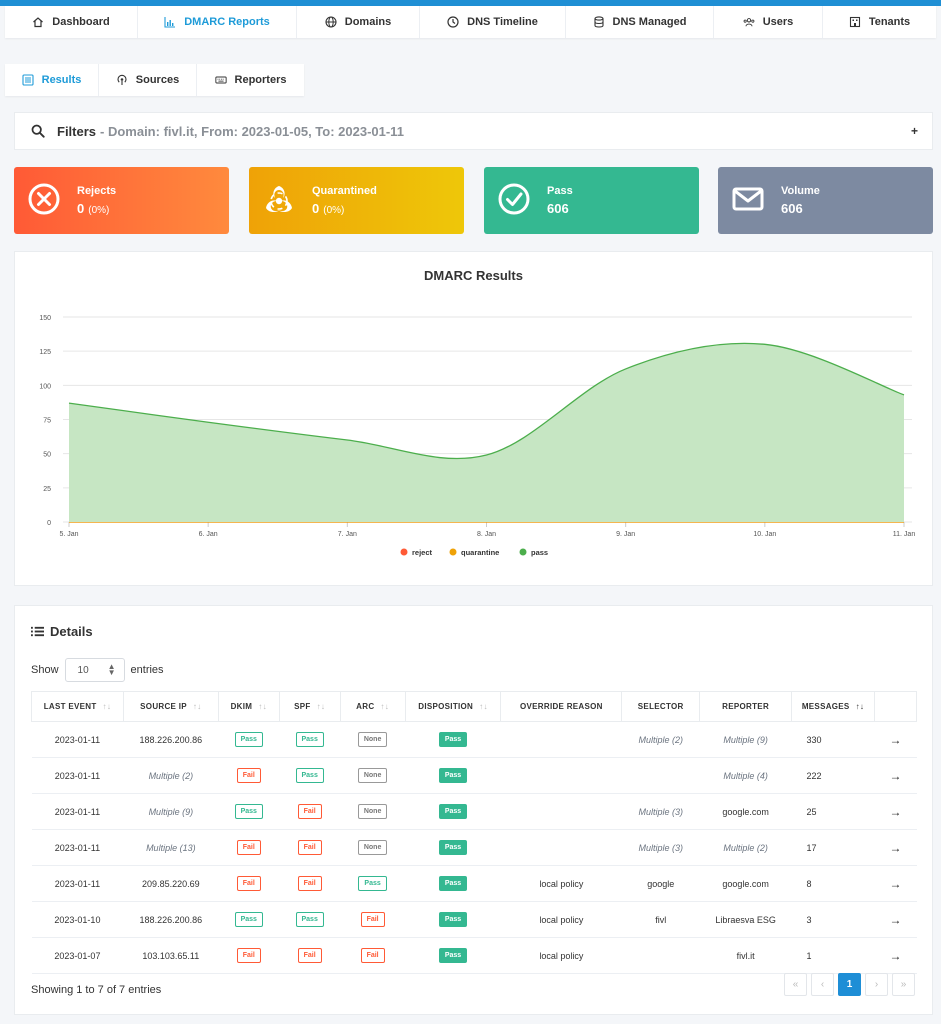  Describe the element at coordinates (171, 955) in the screenshot. I see `source-ip-cell: 103.103.65.11` at that location.